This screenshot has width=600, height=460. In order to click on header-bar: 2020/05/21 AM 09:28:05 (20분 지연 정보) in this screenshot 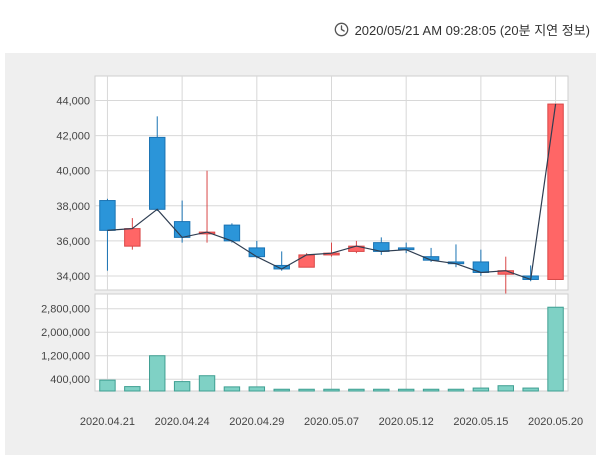, I will do `click(300, 26)`.